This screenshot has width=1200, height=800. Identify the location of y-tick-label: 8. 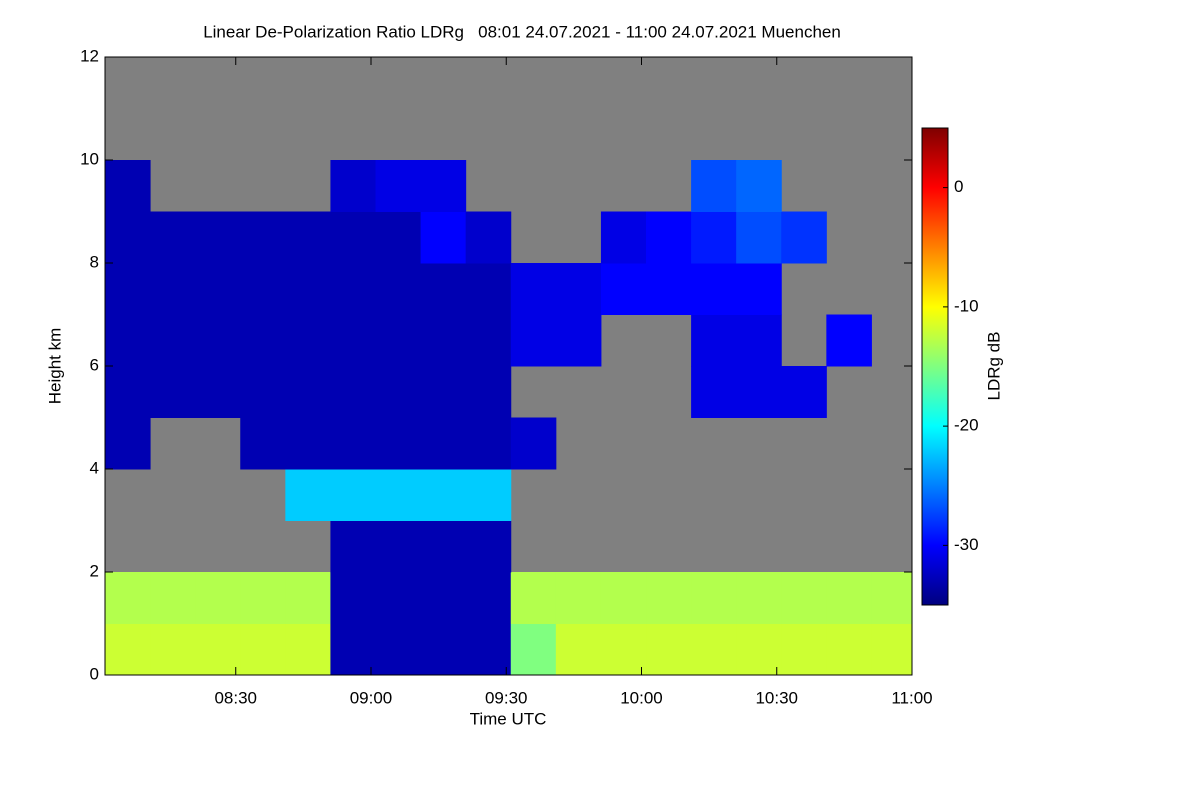
(94, 261).